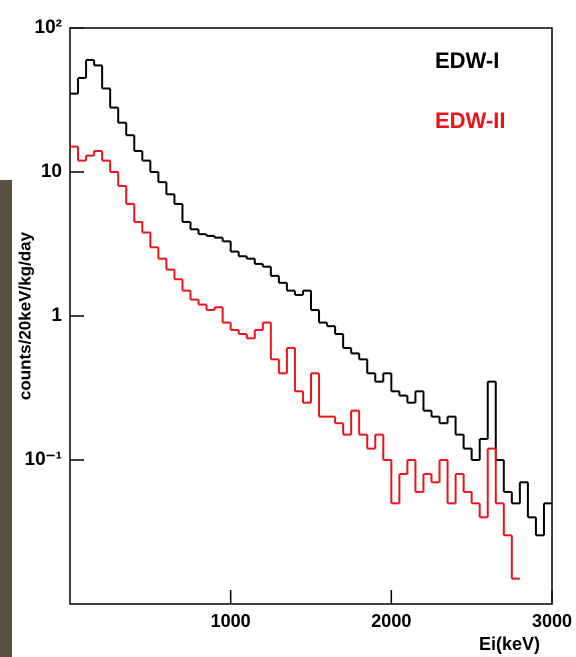 This screenshot has width=576, height=657. Describe the element at coordinates (391, 621) in the screenshot. I see `x-tick-label: 2000` at that location.